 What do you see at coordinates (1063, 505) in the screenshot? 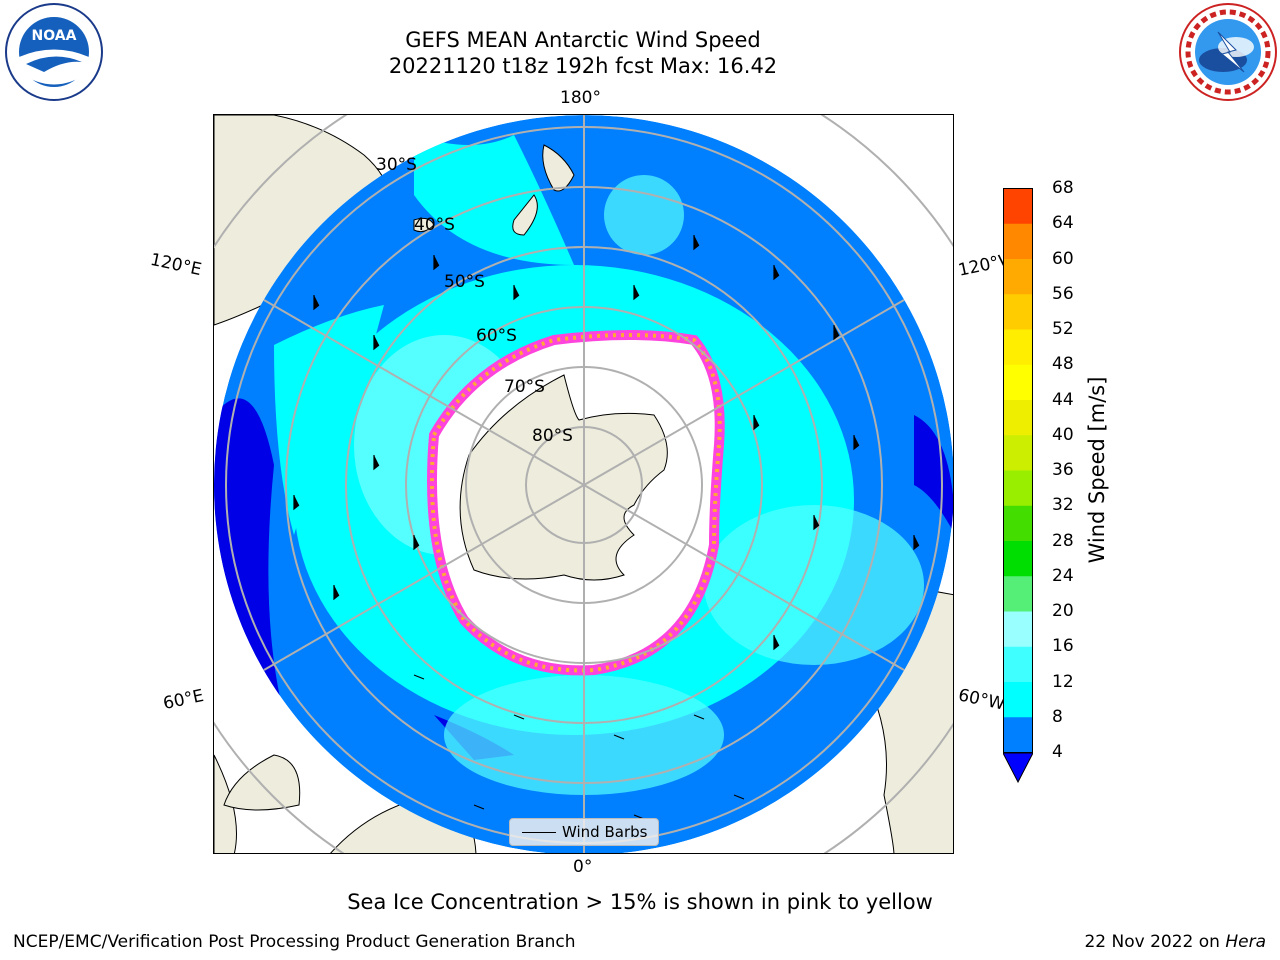
I see `colorbar-tick-label: 32` at bounding box center [1063, 505].